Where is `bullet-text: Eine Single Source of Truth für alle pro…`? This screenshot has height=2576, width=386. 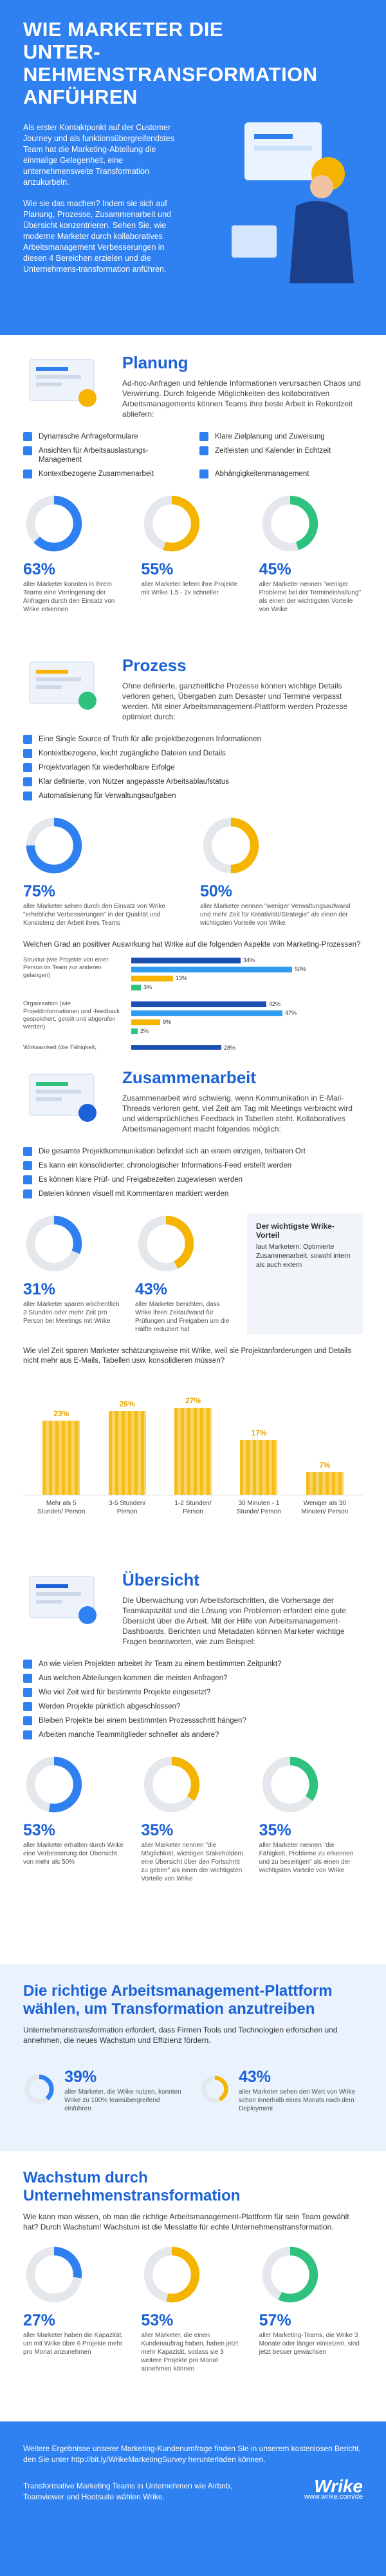
bullet-text: Eine Single Source of Truth für alle pro… is located at coordinates (150, 739).